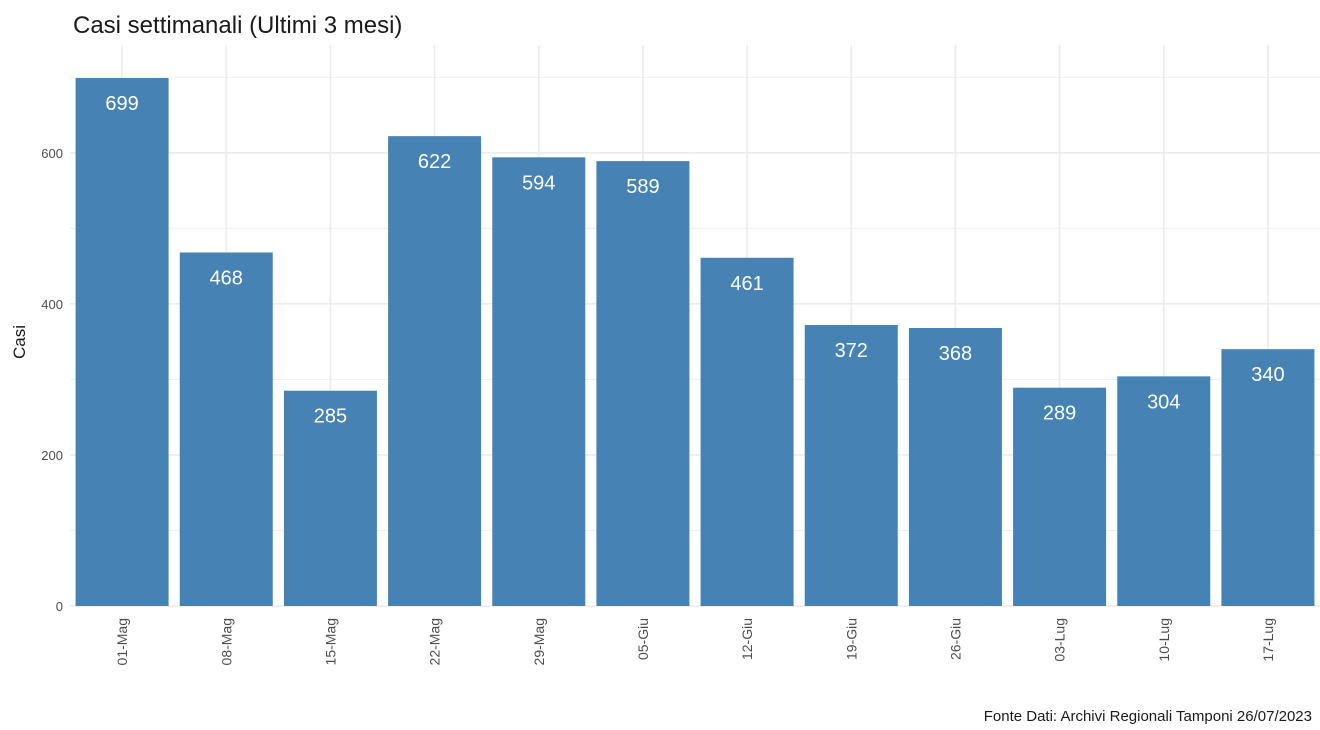  What do you see at coordinates (1059, 414) in the screenshot?
I see `data-label: 289` at bounding box center [1059, 414].